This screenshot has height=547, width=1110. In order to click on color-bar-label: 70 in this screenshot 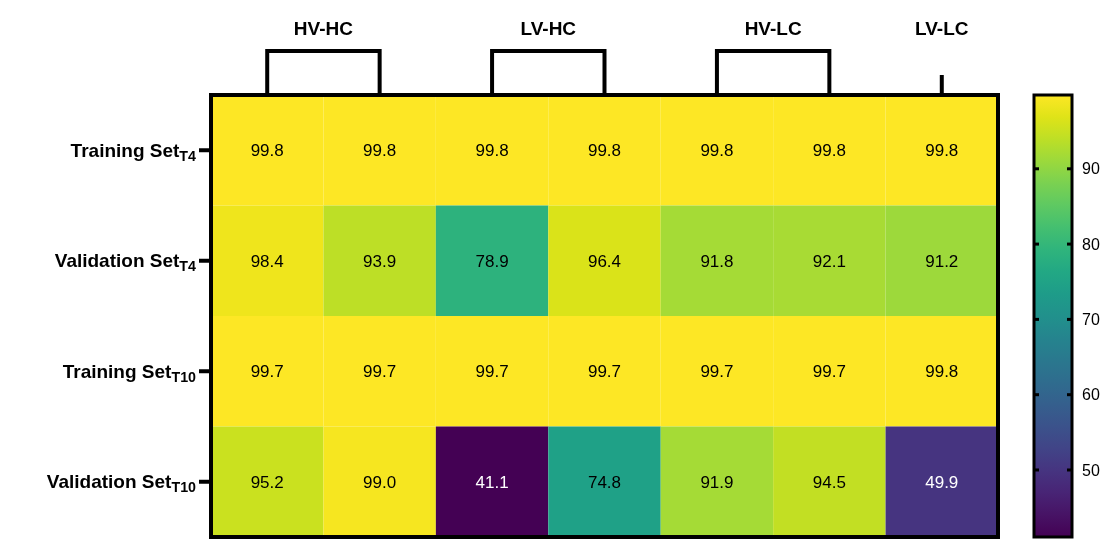, I will do `click(1091, 319)`.